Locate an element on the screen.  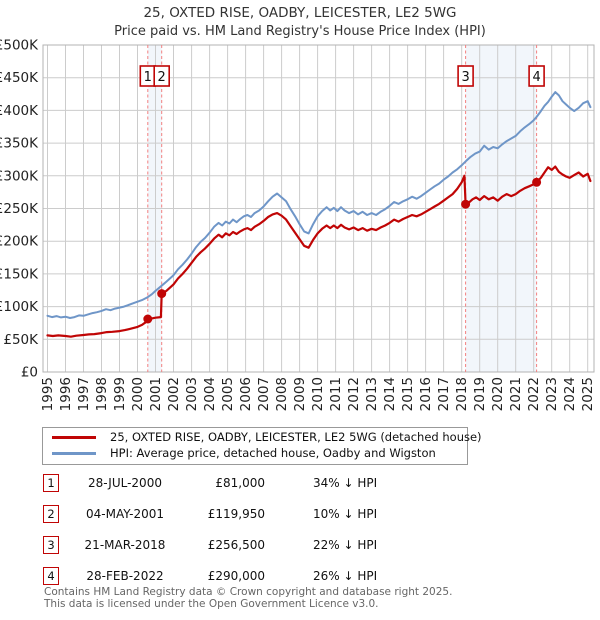
sale-label-number-3: 3 is located at coordinates (465, 77).